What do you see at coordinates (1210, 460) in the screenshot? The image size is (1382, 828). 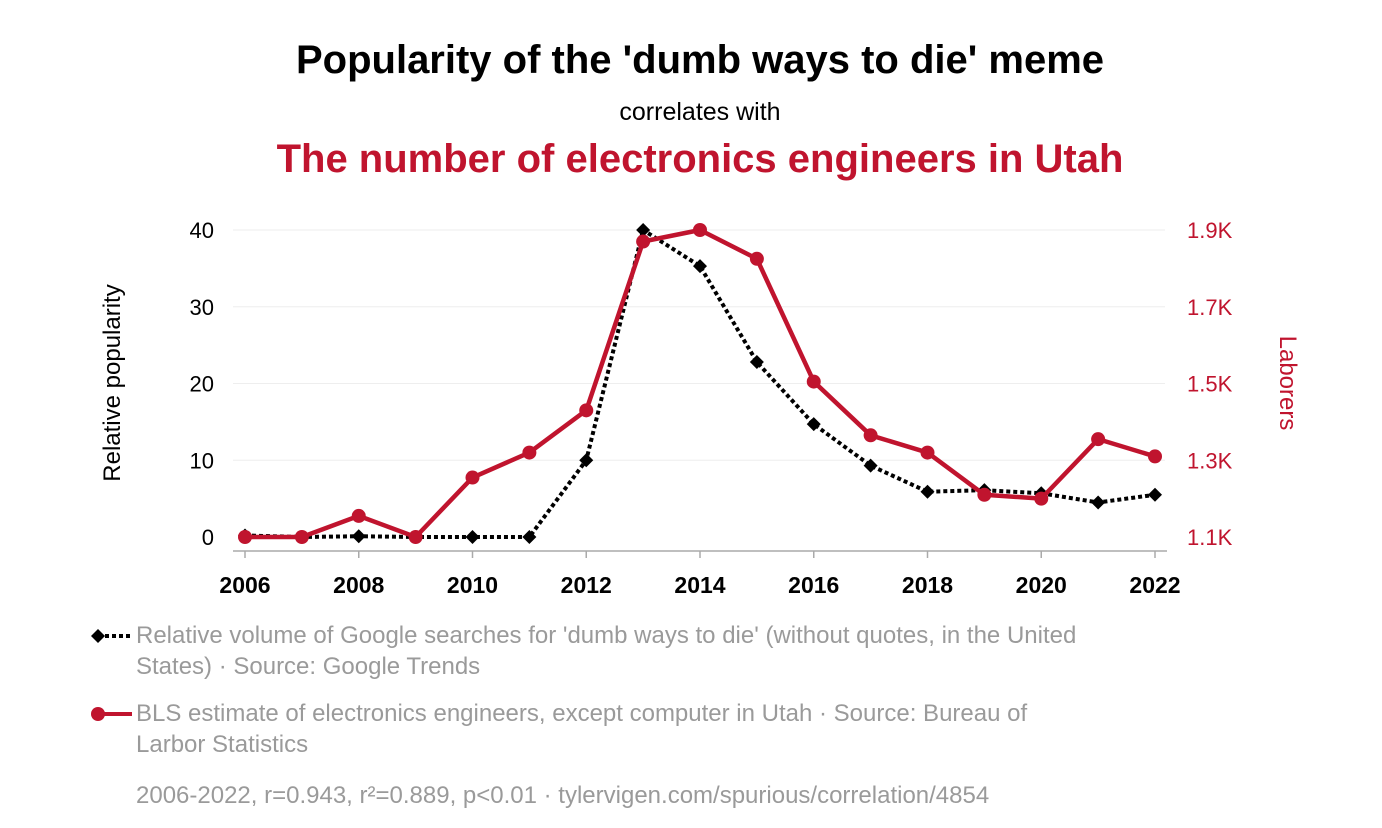 I see `y-right-tick-label: 1.3K` at bounding box center [1210, 460].